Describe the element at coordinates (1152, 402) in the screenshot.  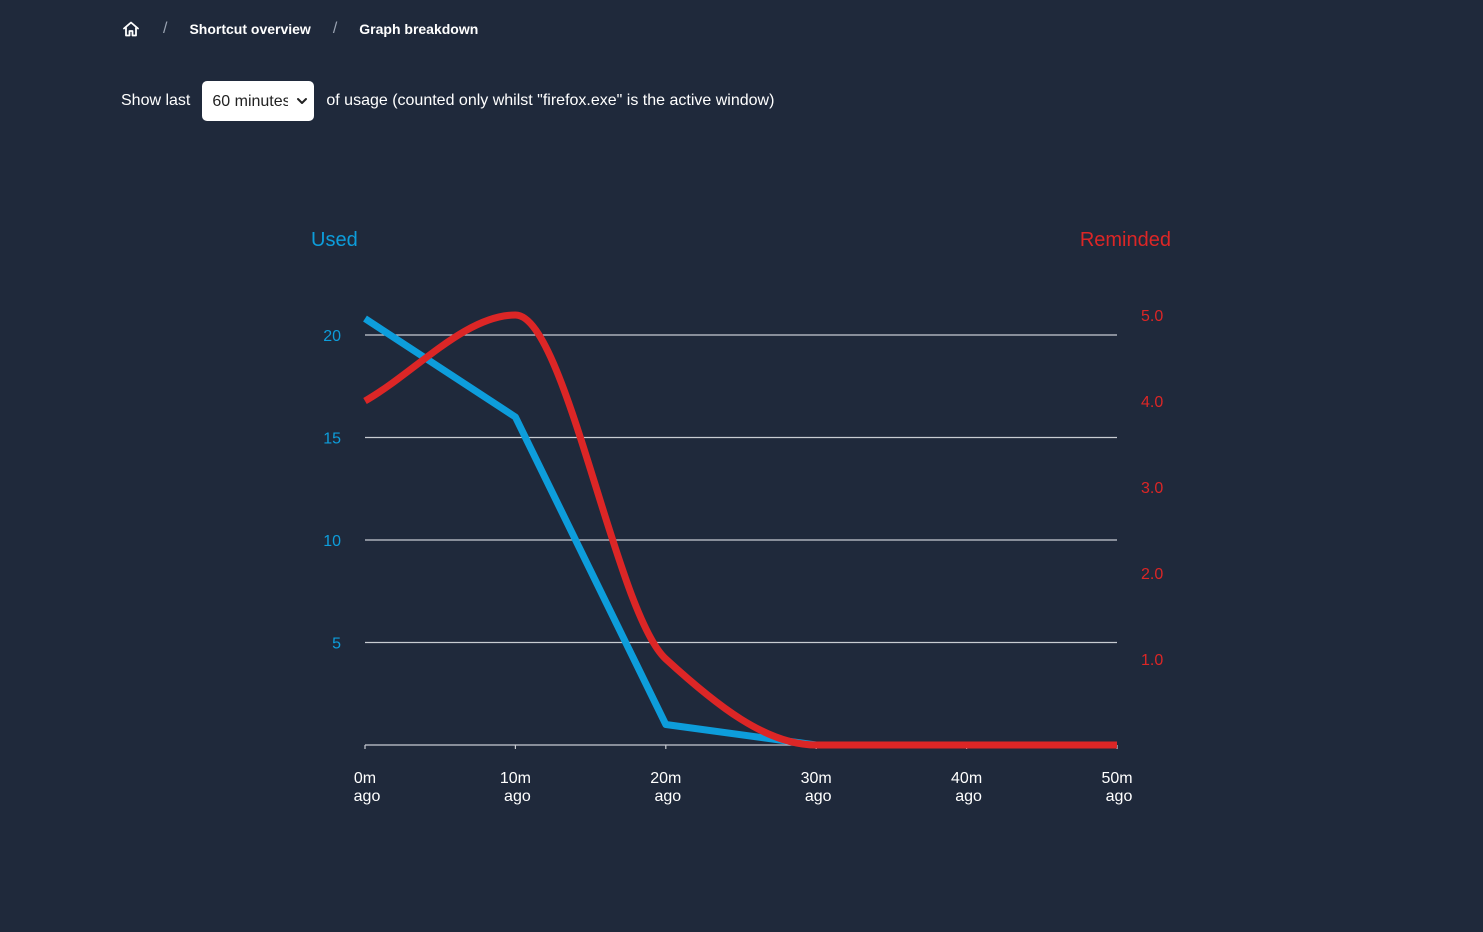
I see `right-tick-label: 4.0` at that location.